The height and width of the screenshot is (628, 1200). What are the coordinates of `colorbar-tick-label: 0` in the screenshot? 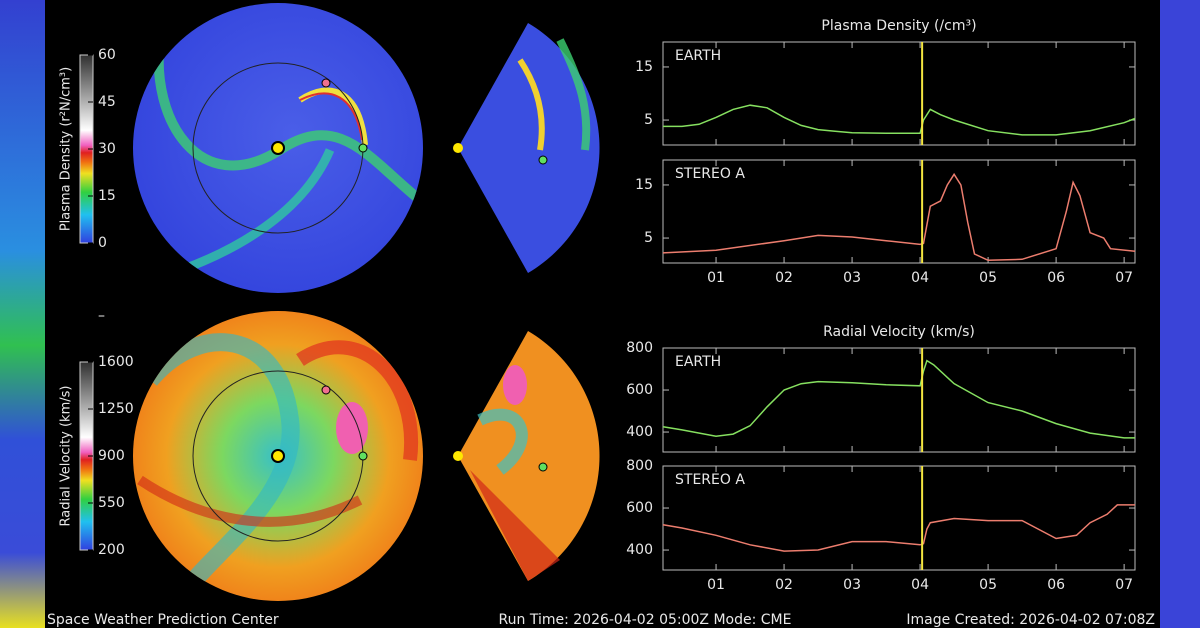 It's located at (102, 243).